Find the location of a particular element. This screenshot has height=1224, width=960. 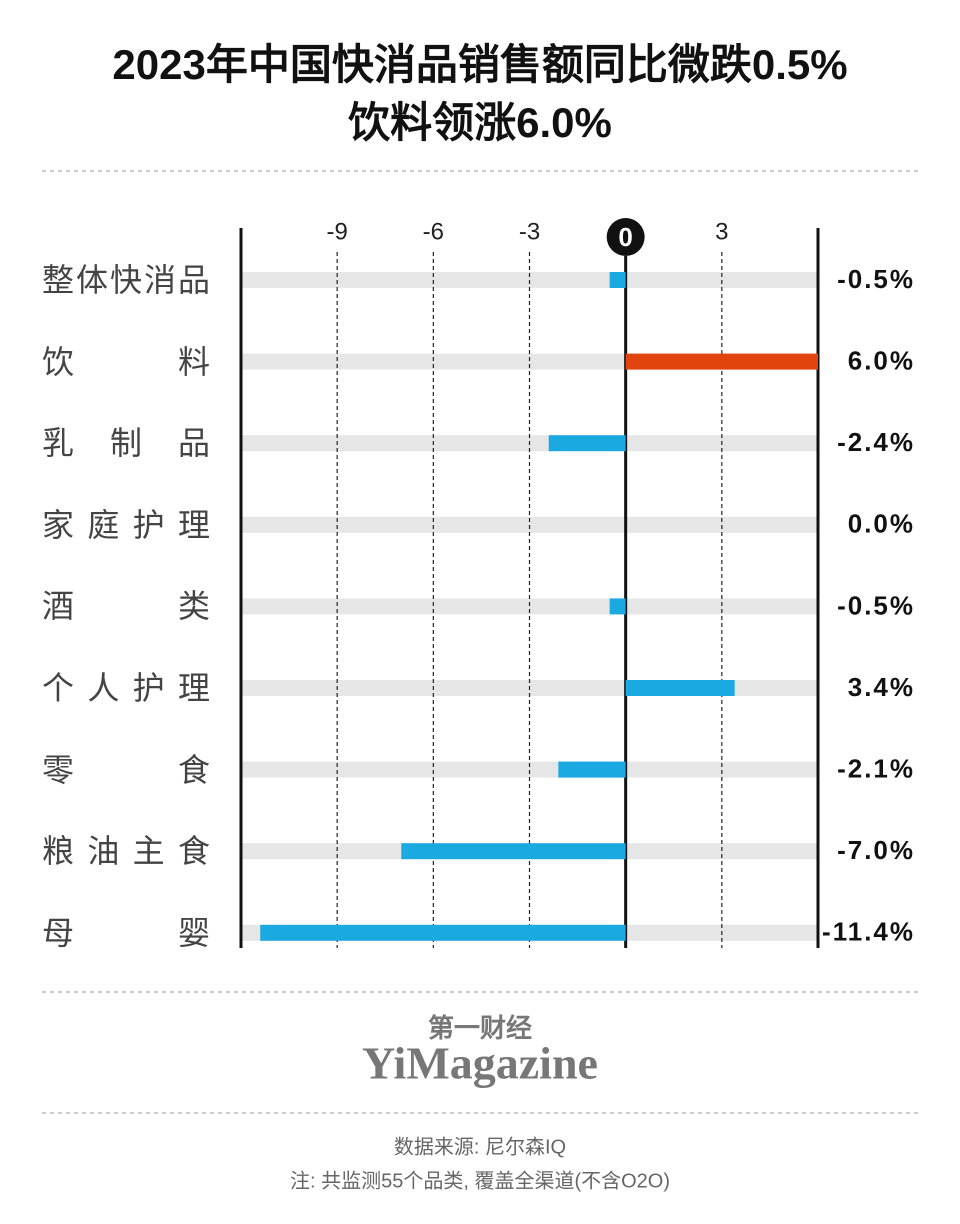

value-label: -2.1% is located at coordinates (876, 768).